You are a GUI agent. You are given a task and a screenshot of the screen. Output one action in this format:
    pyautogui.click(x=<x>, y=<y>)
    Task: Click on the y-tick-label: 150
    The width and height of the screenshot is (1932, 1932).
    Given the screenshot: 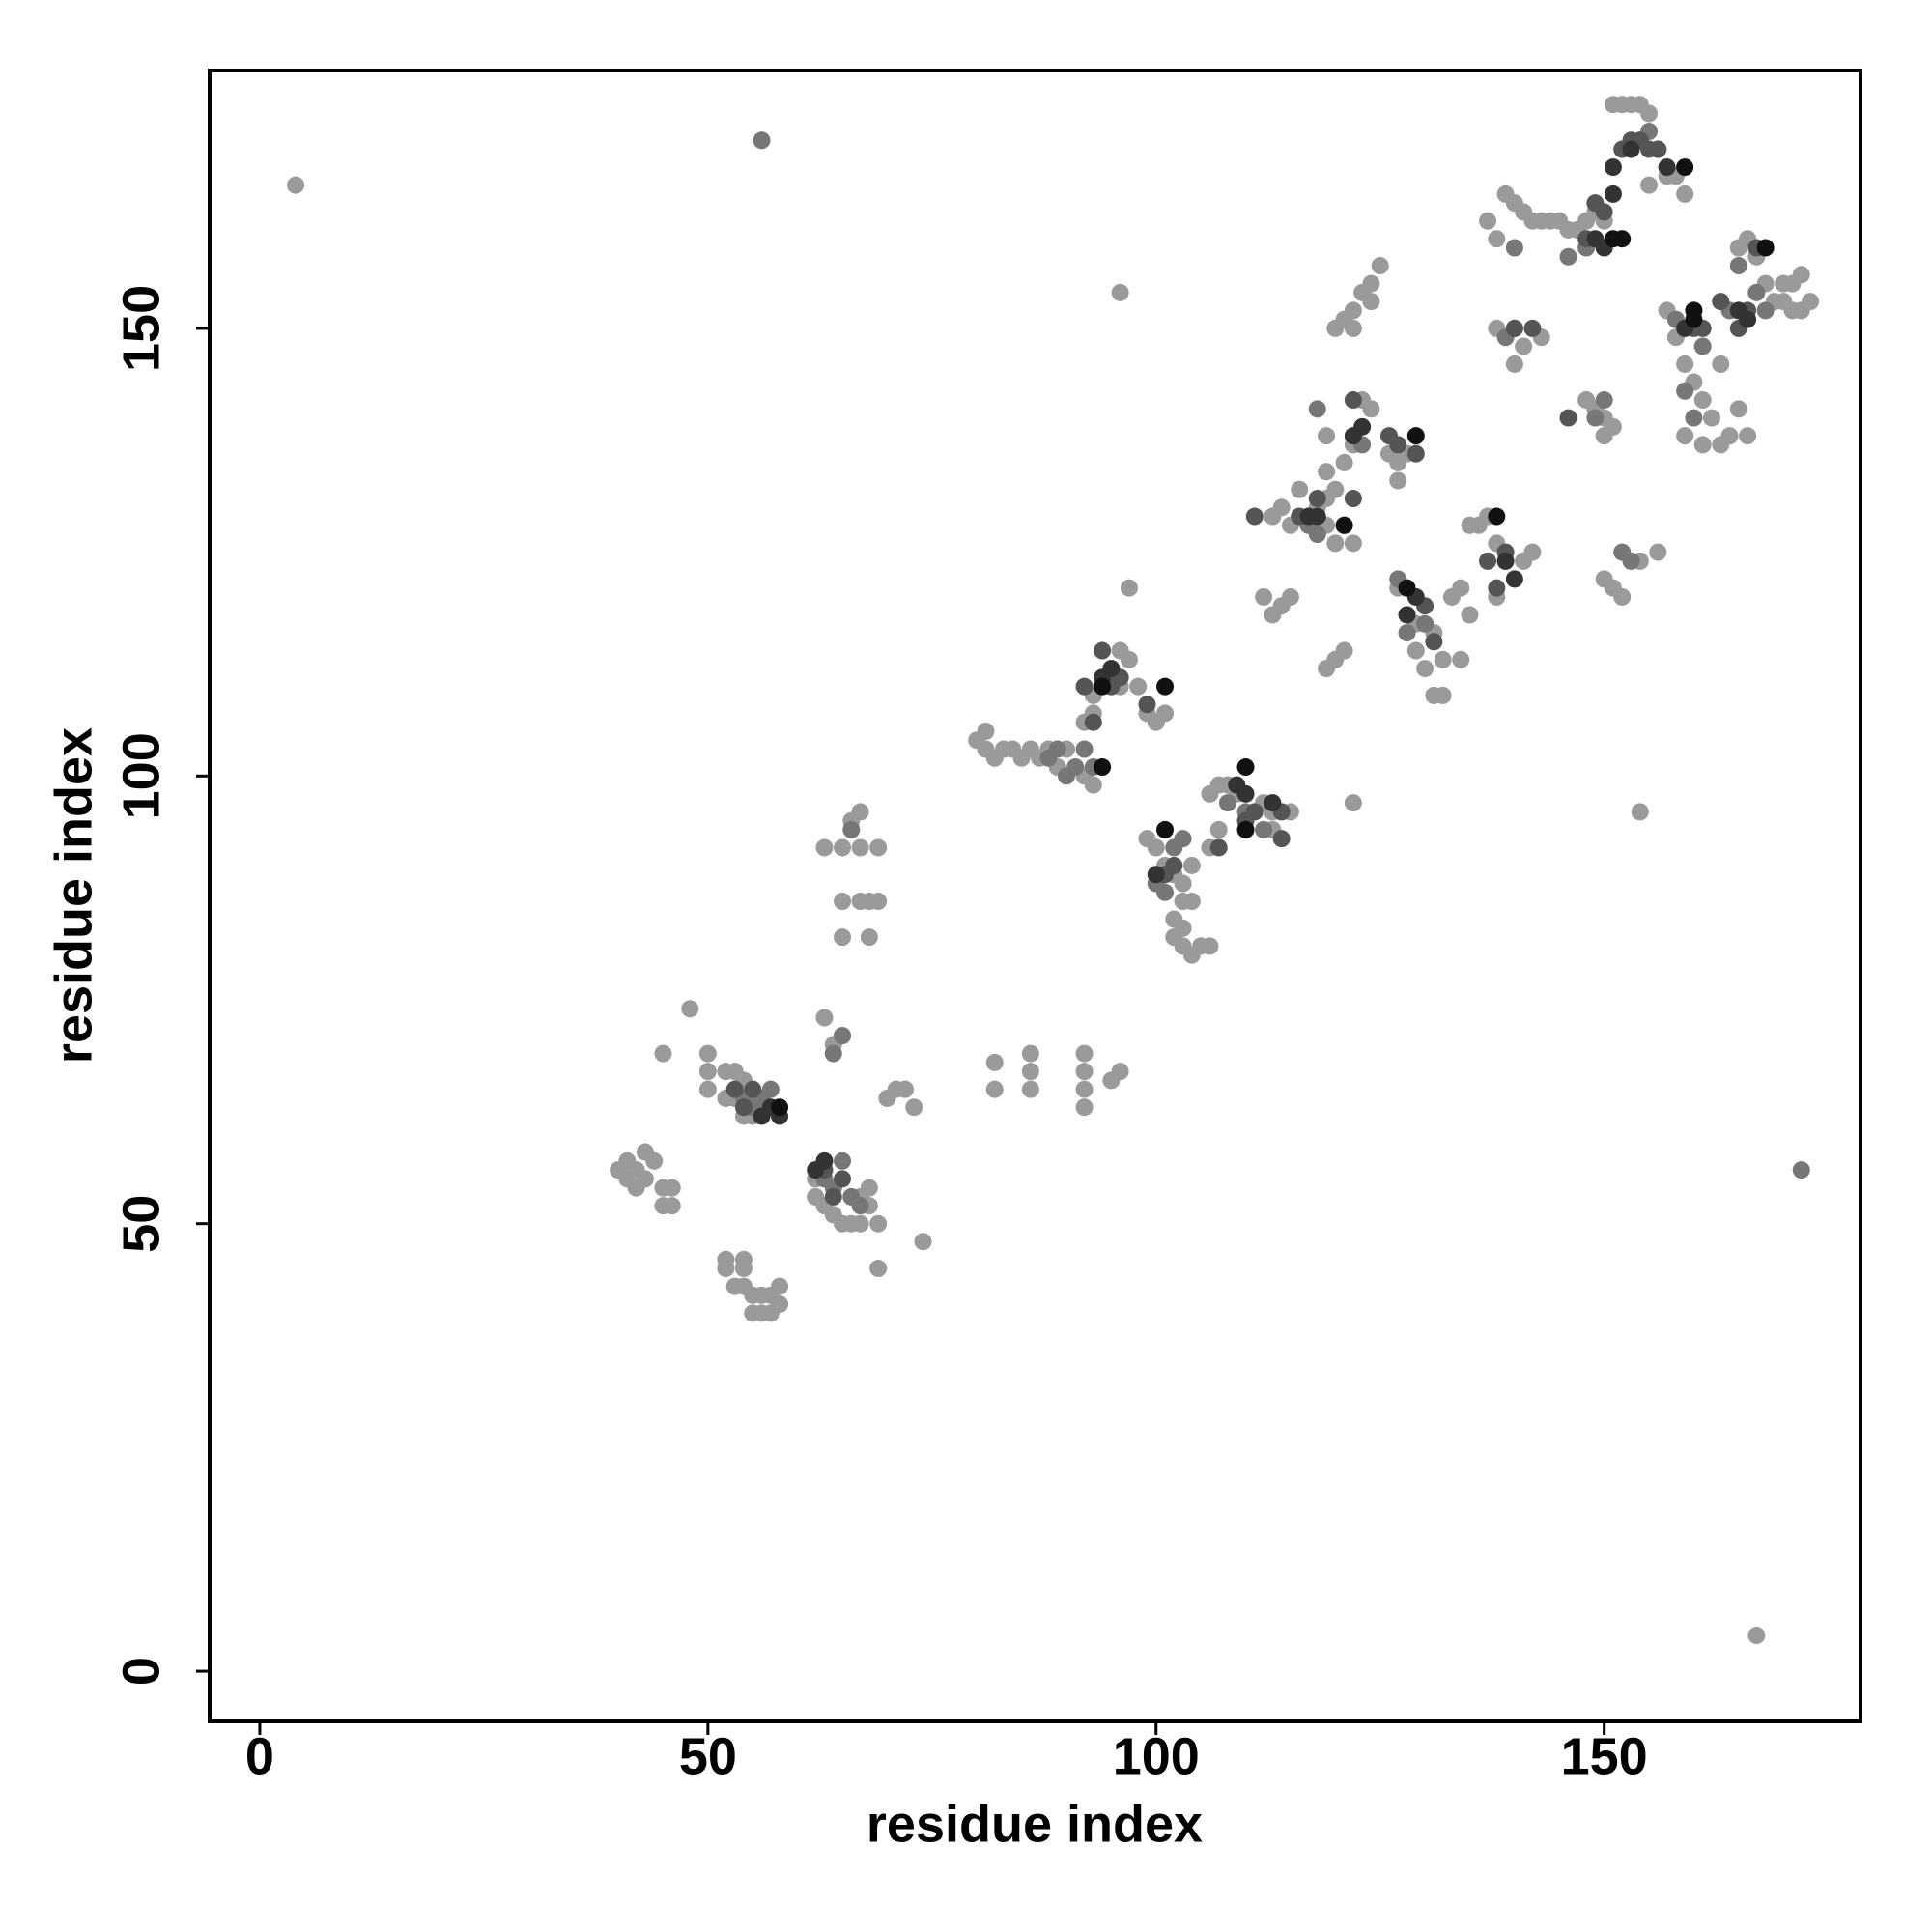 What is the action you would take?
    pyautogui.click(x=141, y=328)
    